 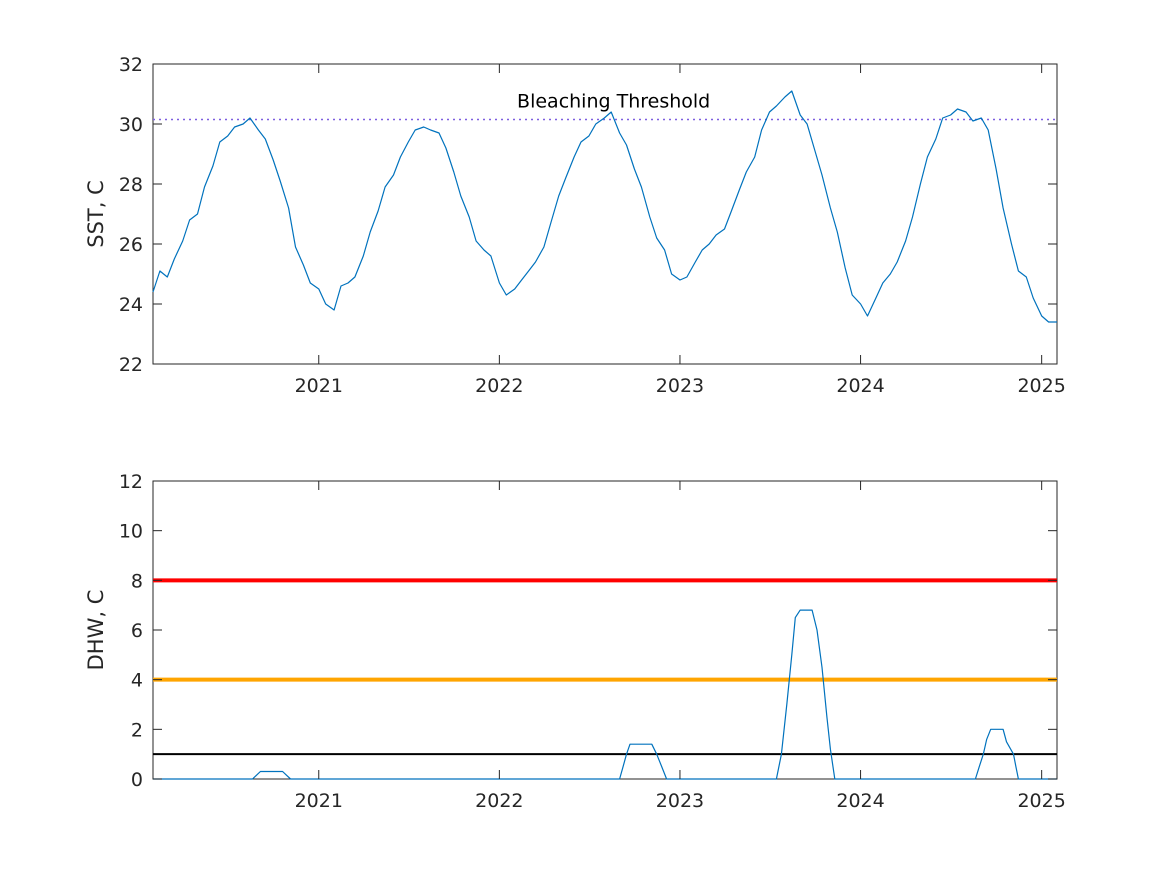 What do you see at coordinates (137, 581) in the screenshot?
I see `dhw-y-tick-label: 8` at bounding box center [137, 581].